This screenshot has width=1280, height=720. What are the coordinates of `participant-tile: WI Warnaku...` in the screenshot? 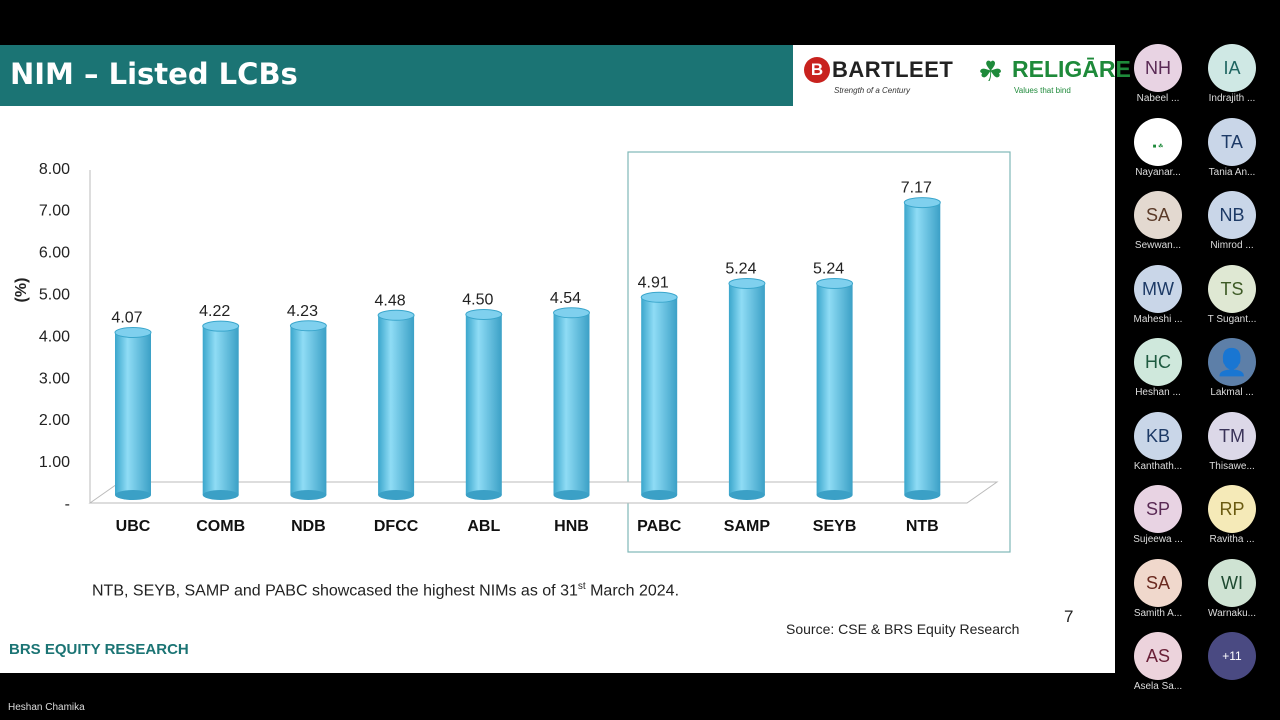 It's located at (1232, 588).